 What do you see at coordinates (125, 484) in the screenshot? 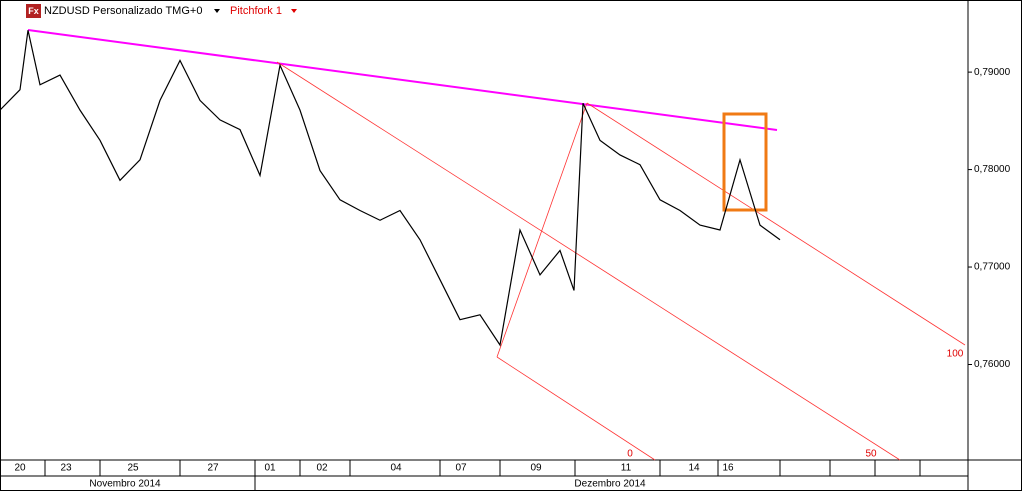
I see `month-label: Novembro 2014` at bounding box center [125, 484].